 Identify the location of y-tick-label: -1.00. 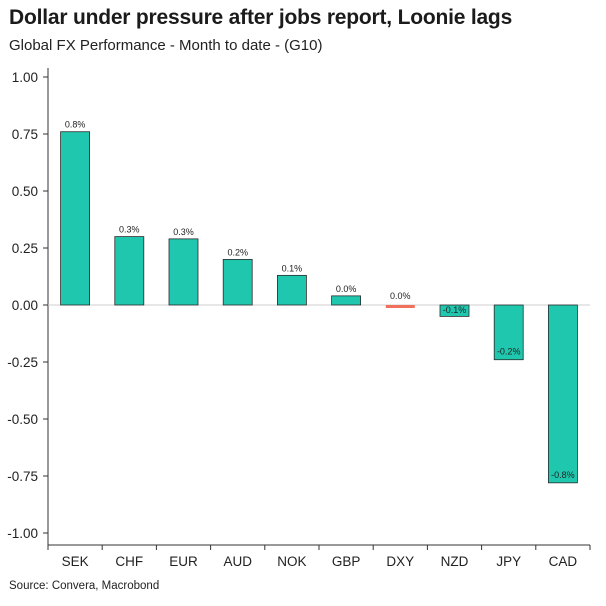
(22, 533).